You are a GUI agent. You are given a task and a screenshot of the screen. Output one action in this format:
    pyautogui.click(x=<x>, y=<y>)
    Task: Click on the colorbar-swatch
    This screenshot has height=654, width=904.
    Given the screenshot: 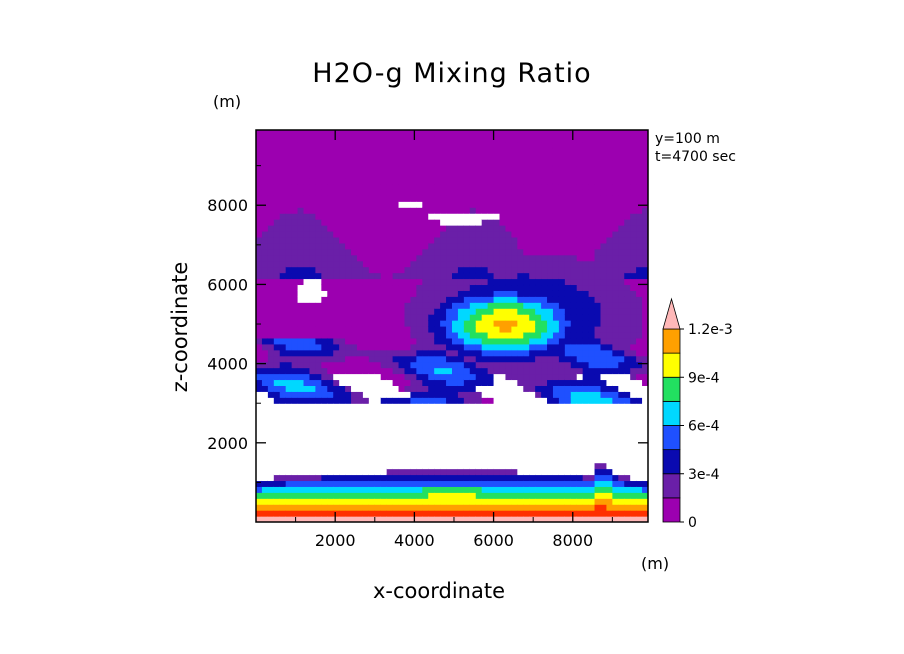 What is the action you would take?
    pyautogui.click(x=671, y=462)
    